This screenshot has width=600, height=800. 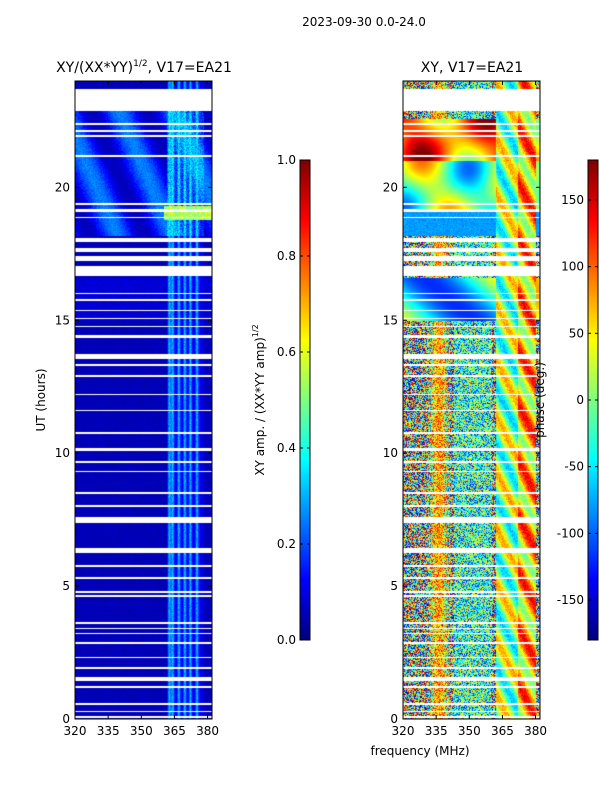 What do you see at coordinates (540, 400) in the screenshot?
I see `phase-colorbar-label: phase (deg.)` at bounding box center [540, 400].